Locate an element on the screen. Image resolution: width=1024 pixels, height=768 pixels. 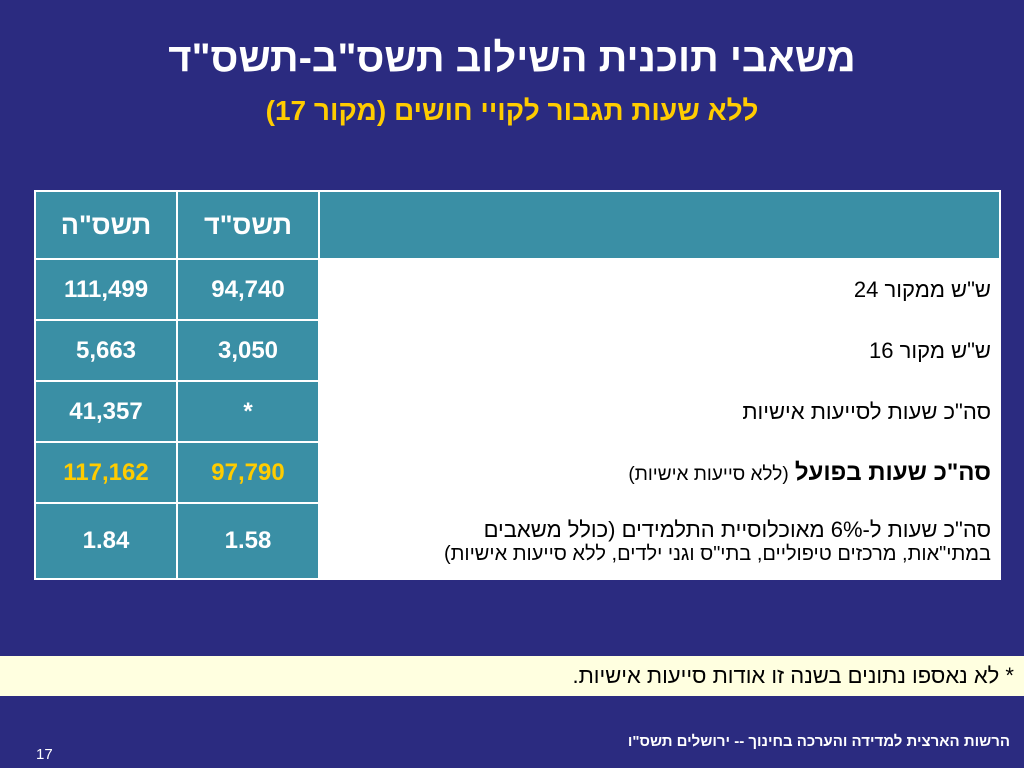
row-label: ש"ש ממקור 24 is located at coordinates (659, 289).